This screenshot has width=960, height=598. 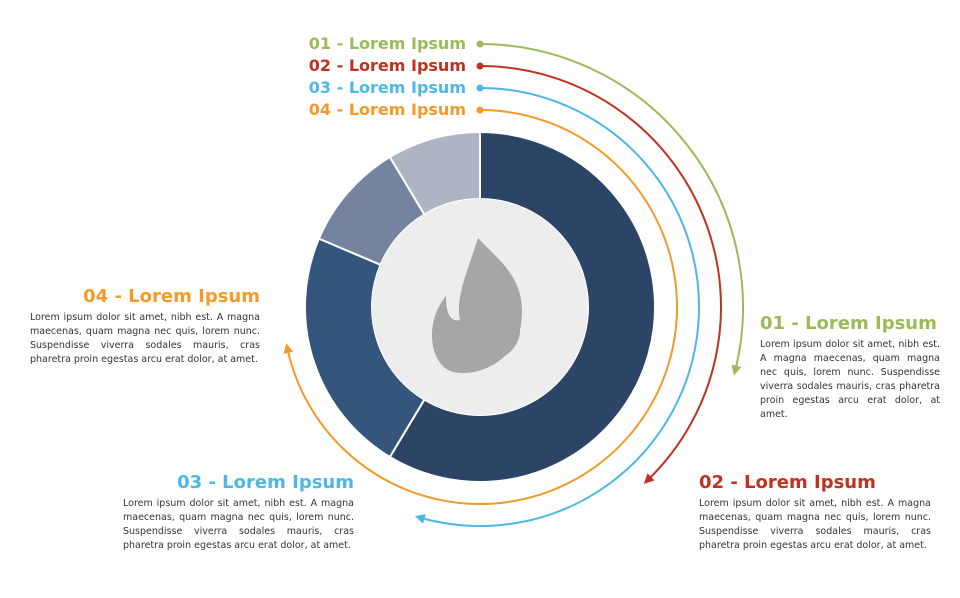 I want to click on section-title: 03 - Lorem Ipsum, so click(x=265, y=482).